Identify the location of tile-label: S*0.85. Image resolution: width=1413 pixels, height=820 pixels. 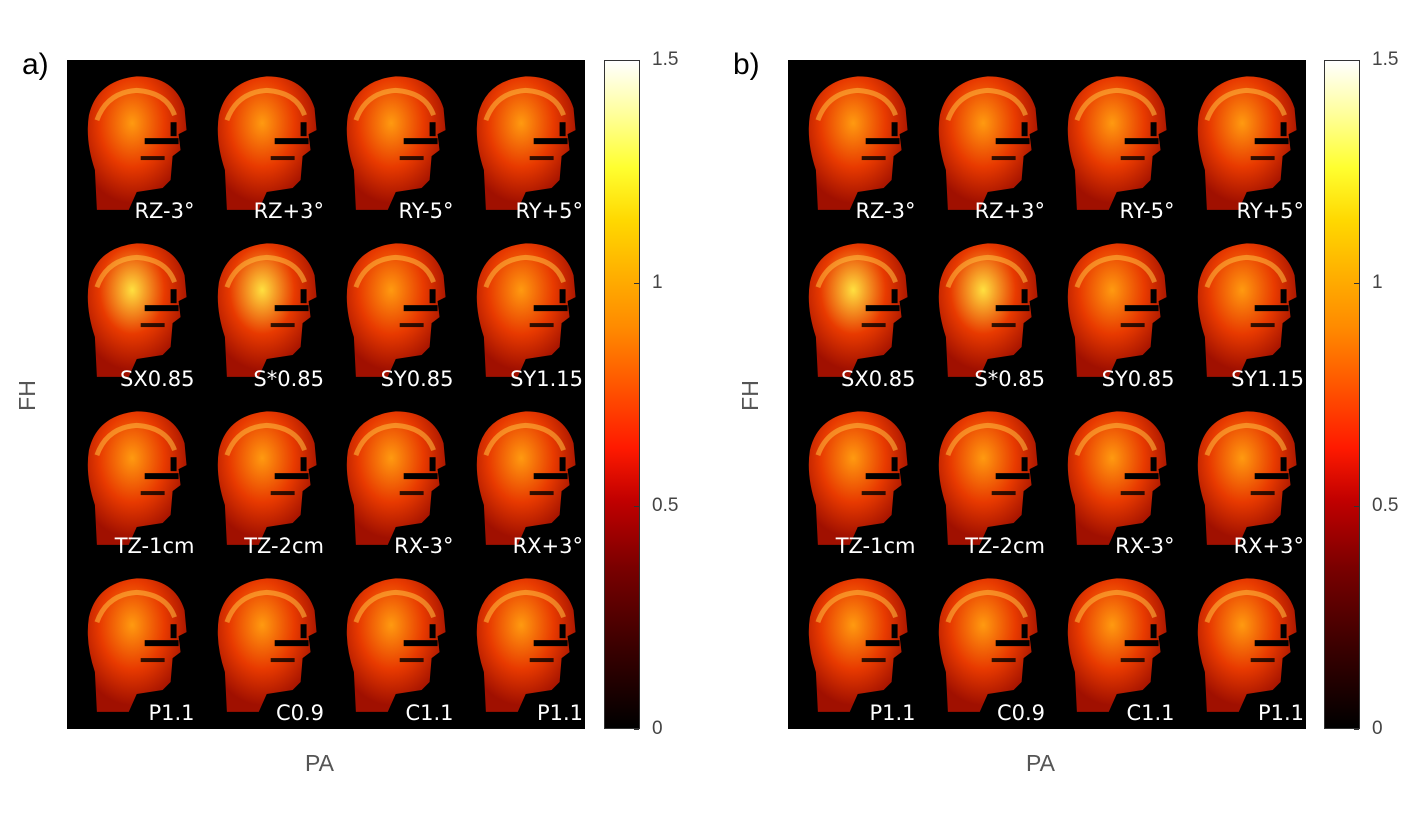
(1009, 378).